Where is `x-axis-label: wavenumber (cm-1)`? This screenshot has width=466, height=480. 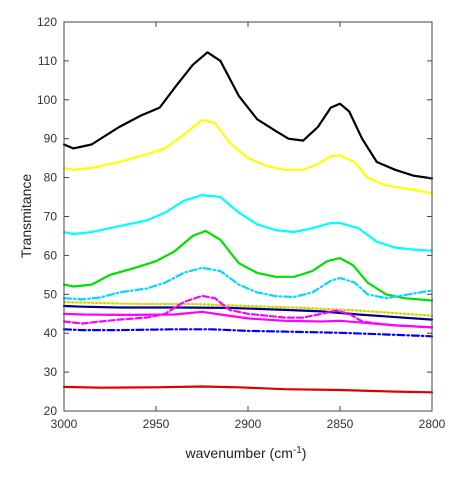
x-axis-label: wavenumber (cm-1) is located at coordinates (246, 453).